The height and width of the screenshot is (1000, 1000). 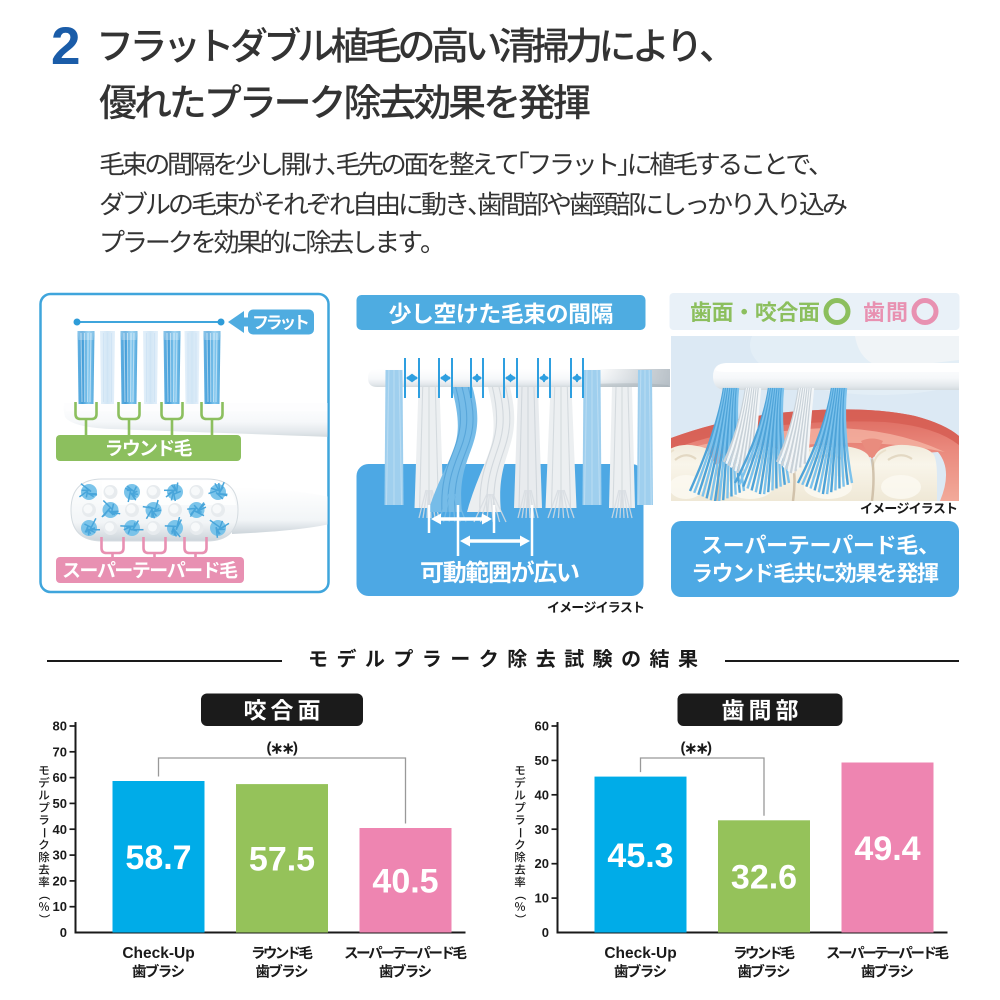 I want to click on svg-text: 49.4, so click(x=887, y=849).